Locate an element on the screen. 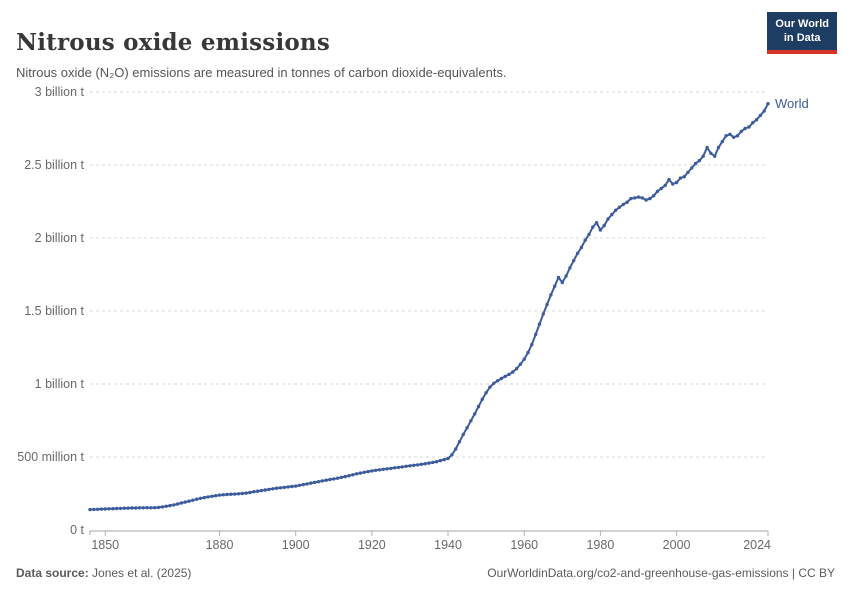 This screenshot has height=600, width=850. svg-text: 2024 is located at coordinates (757, 545).